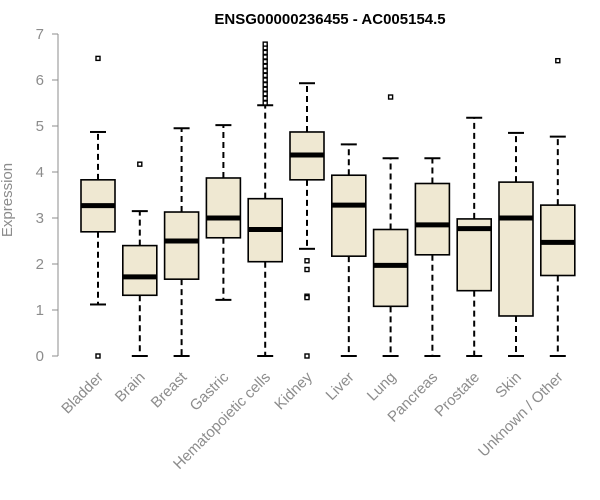 This screenshot has height=500, width=600. Describe the element at coordinates (40, 126) in the screenshot. I see `y-tick-label-5: 5` at that location.